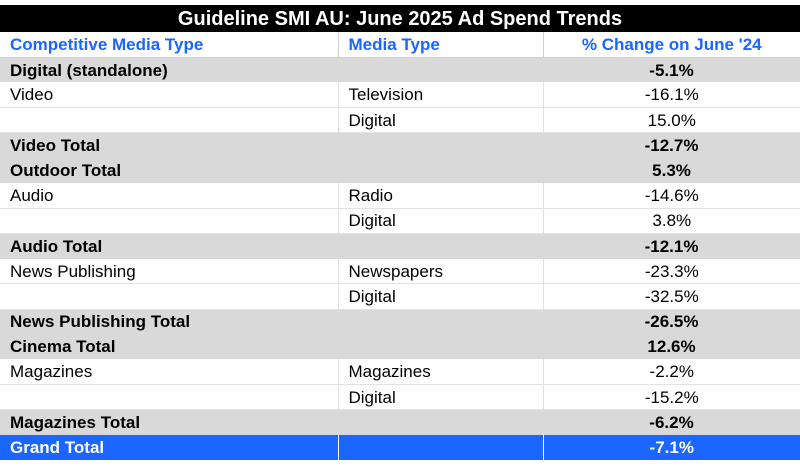 The height and width of the screenshot is (469, 800). I want to click on table-row: Digital 15.0%, so click(400, 120).